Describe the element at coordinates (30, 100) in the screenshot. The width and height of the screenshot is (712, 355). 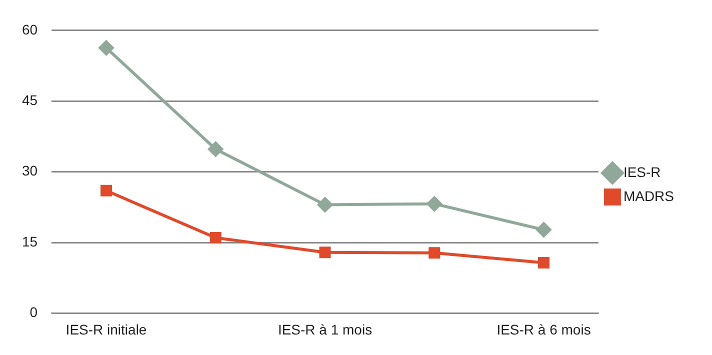
I see `y-tick-label: 45` at that location.